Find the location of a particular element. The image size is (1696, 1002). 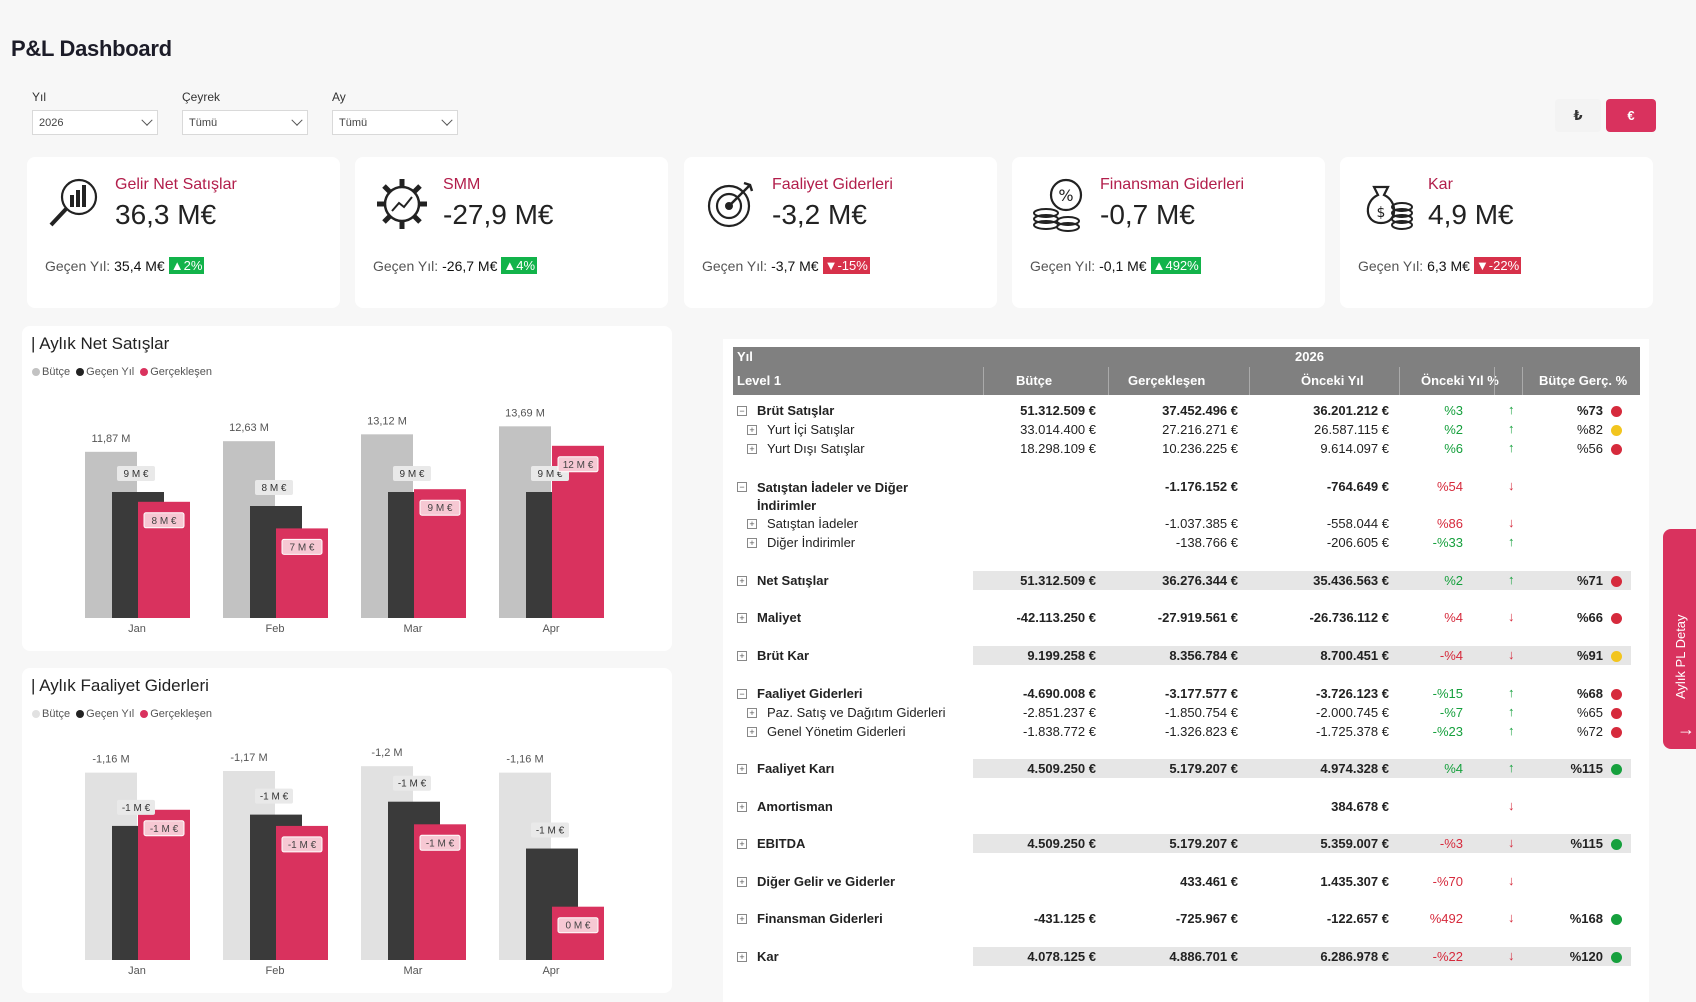

kpi-previous-year: Geçen Yıl: -26,7 M€ ▲4% is located at coordinates (455, 265).